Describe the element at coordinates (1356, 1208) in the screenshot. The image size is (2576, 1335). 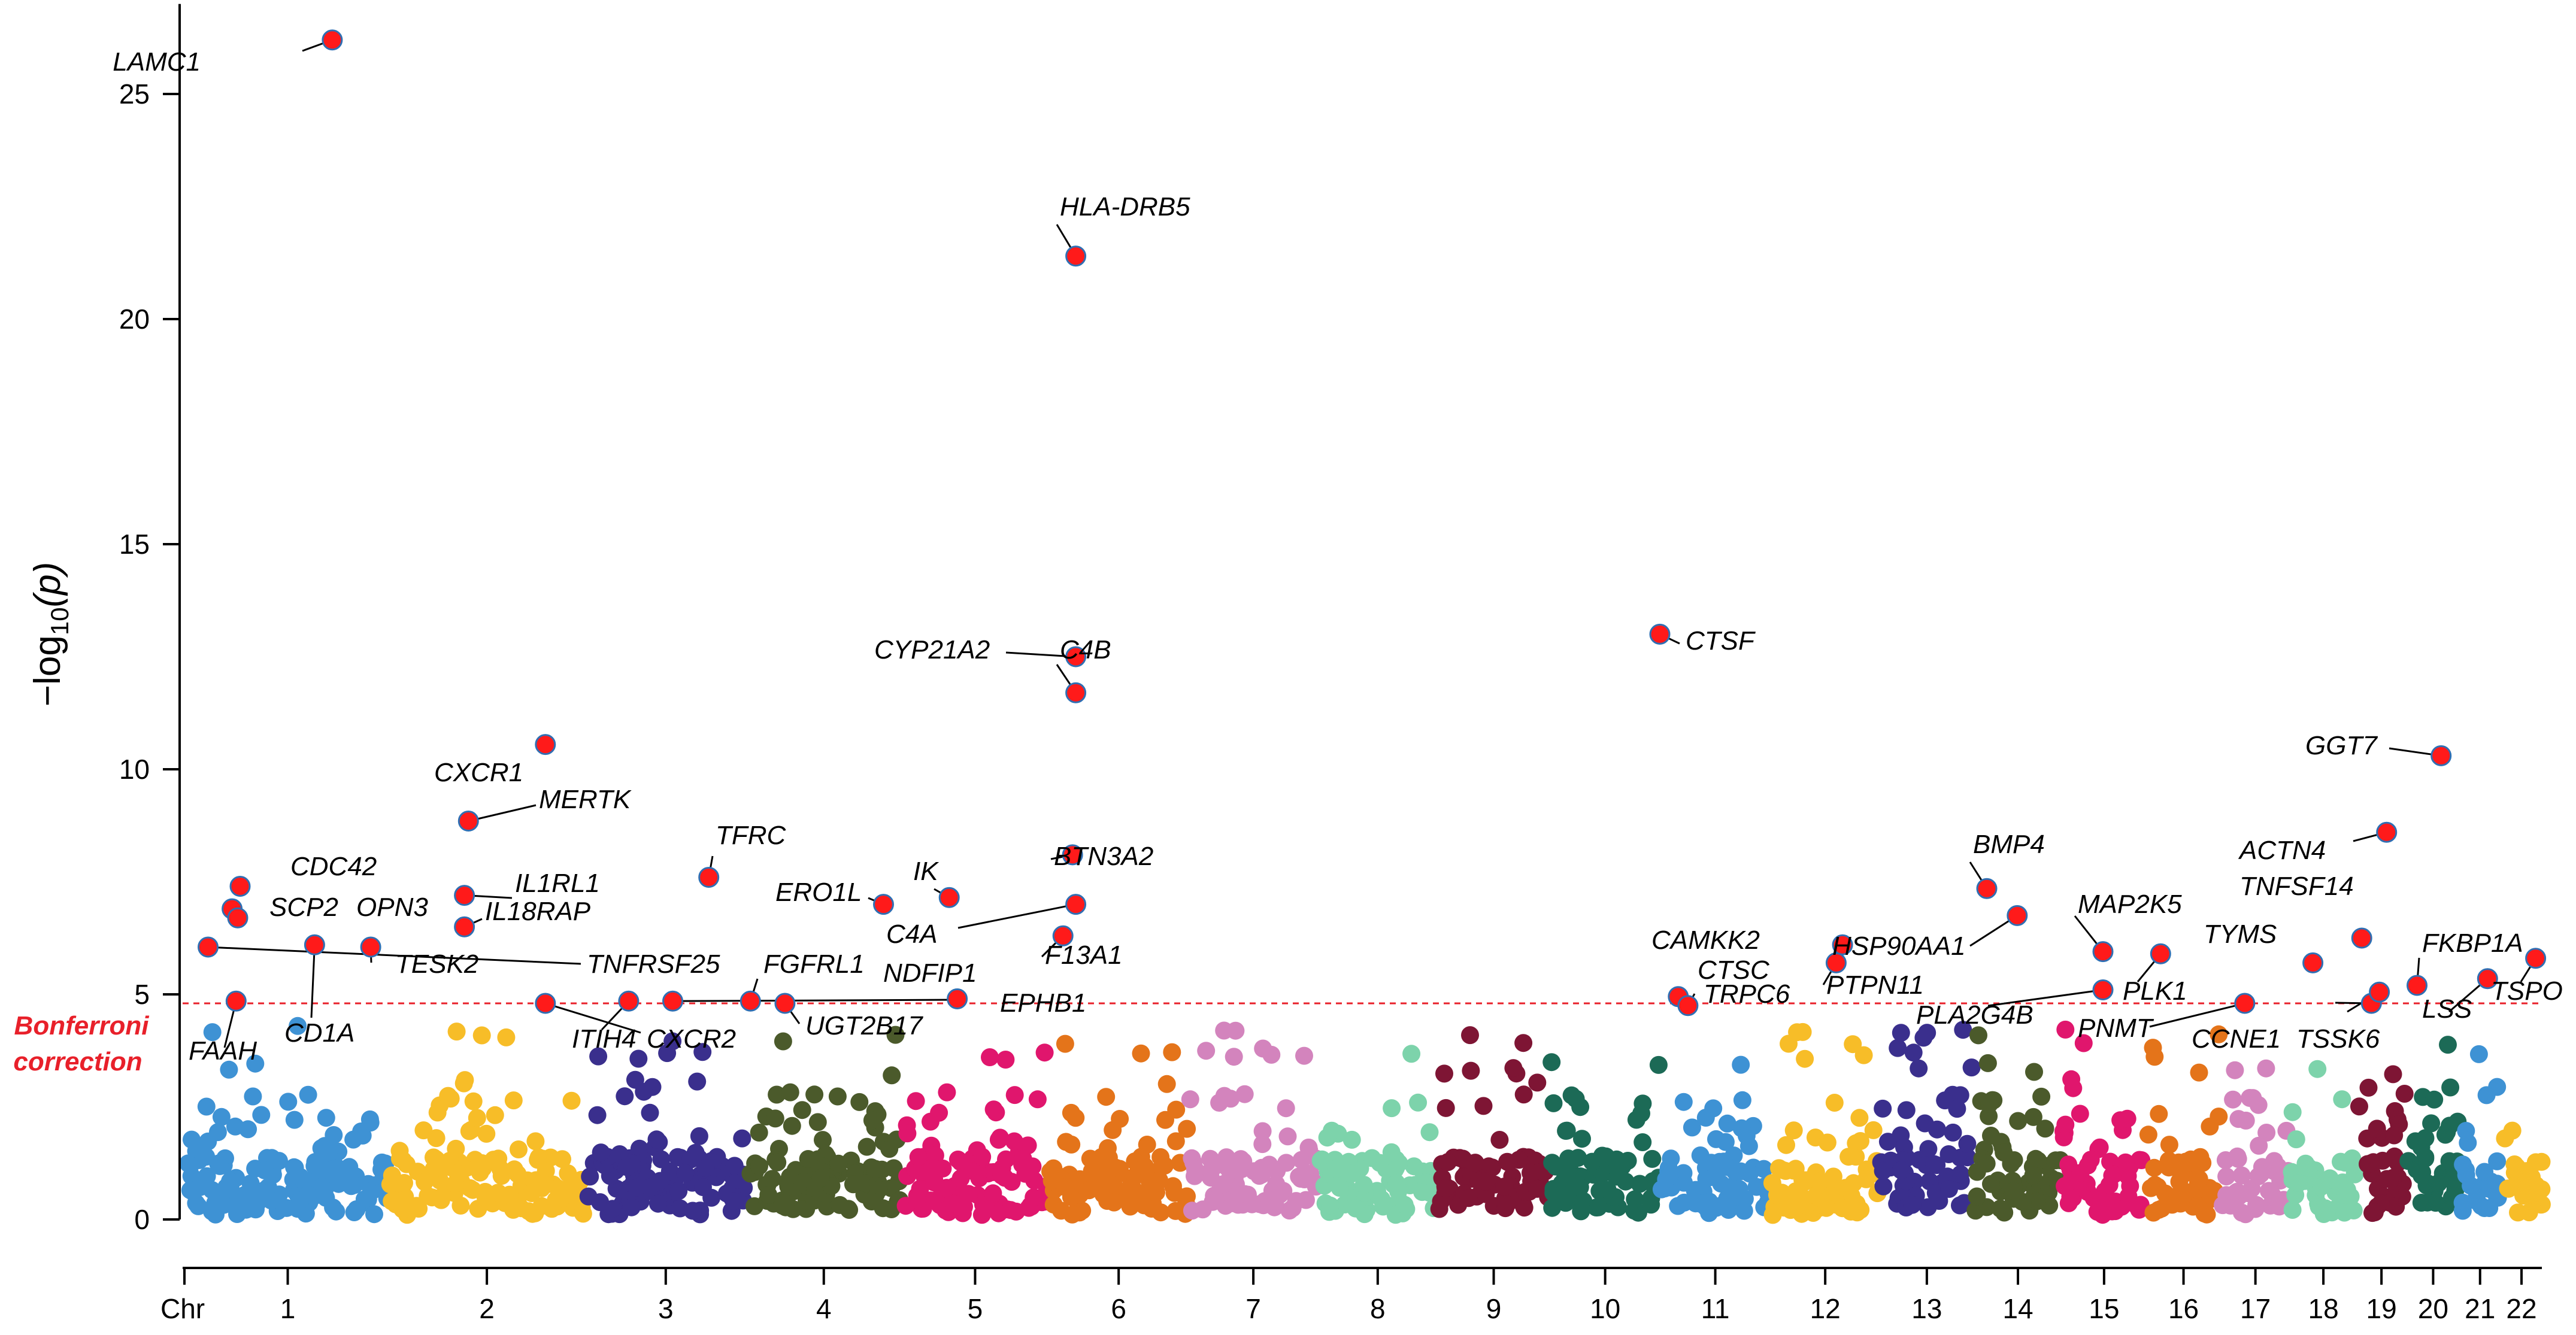
I see `point-chr8` at that location.